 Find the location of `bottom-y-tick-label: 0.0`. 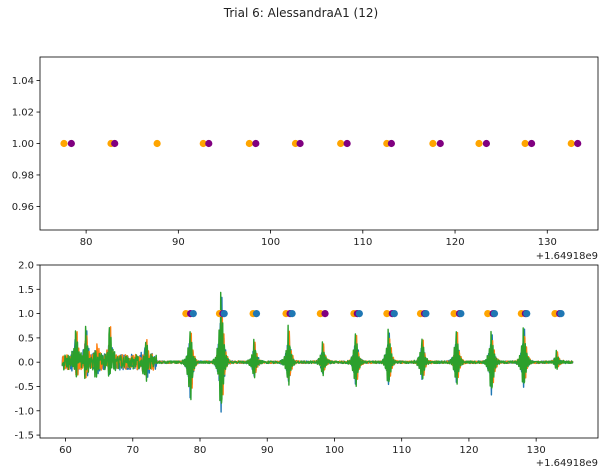

bottom-y-tick-label: 0.0 is located at coordinates (26, 363).